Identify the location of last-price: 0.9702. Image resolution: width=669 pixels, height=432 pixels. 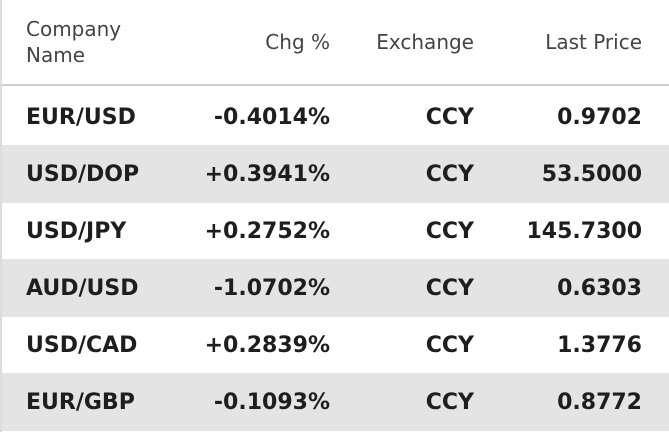
(599, 117).